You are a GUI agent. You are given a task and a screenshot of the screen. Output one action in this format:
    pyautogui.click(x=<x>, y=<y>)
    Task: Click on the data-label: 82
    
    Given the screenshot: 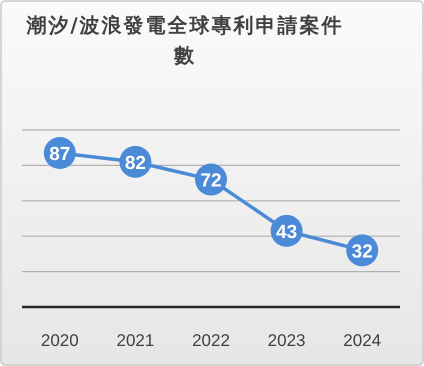 What is the action you would take?
    pyautogui.click(x=135, y=163)
    